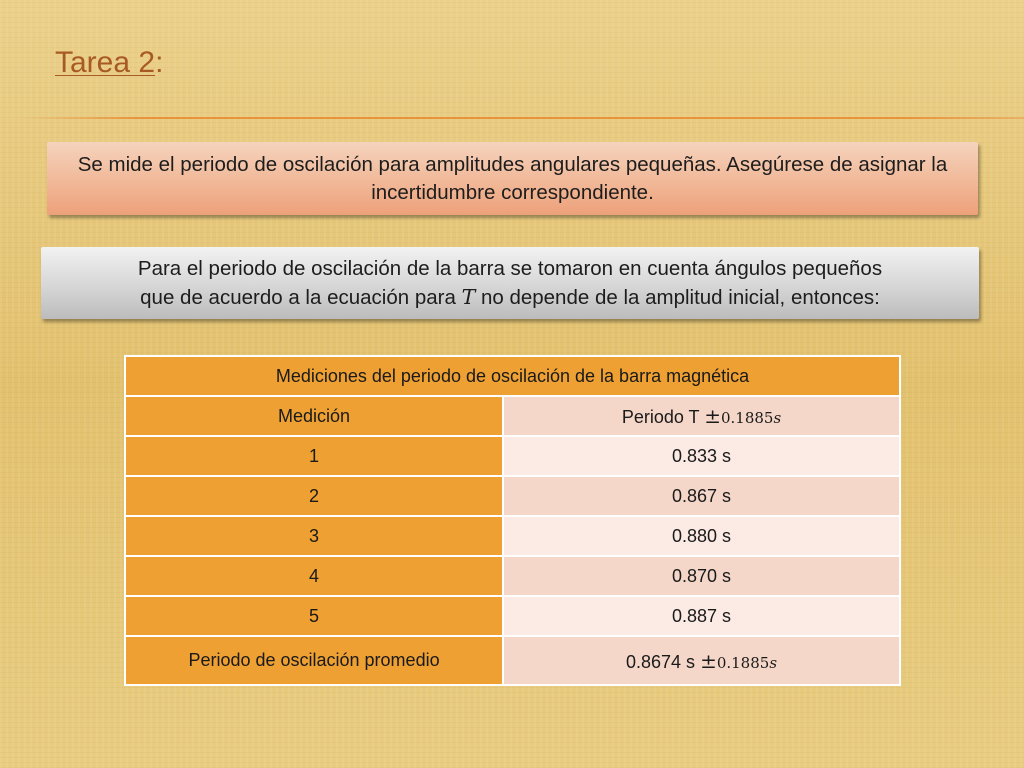 The height and width of the screenshot is (768, 1024). Describe the element at coordinates (522, 118) in the screenshot. I see `title-divider` at that location.